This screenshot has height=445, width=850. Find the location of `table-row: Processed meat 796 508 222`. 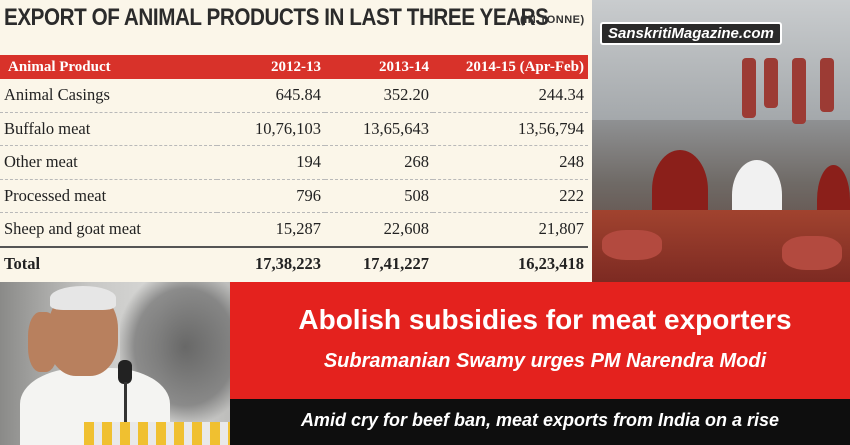

table-row: Processed meat 796 508 222 is located at coordinates (294, 196).